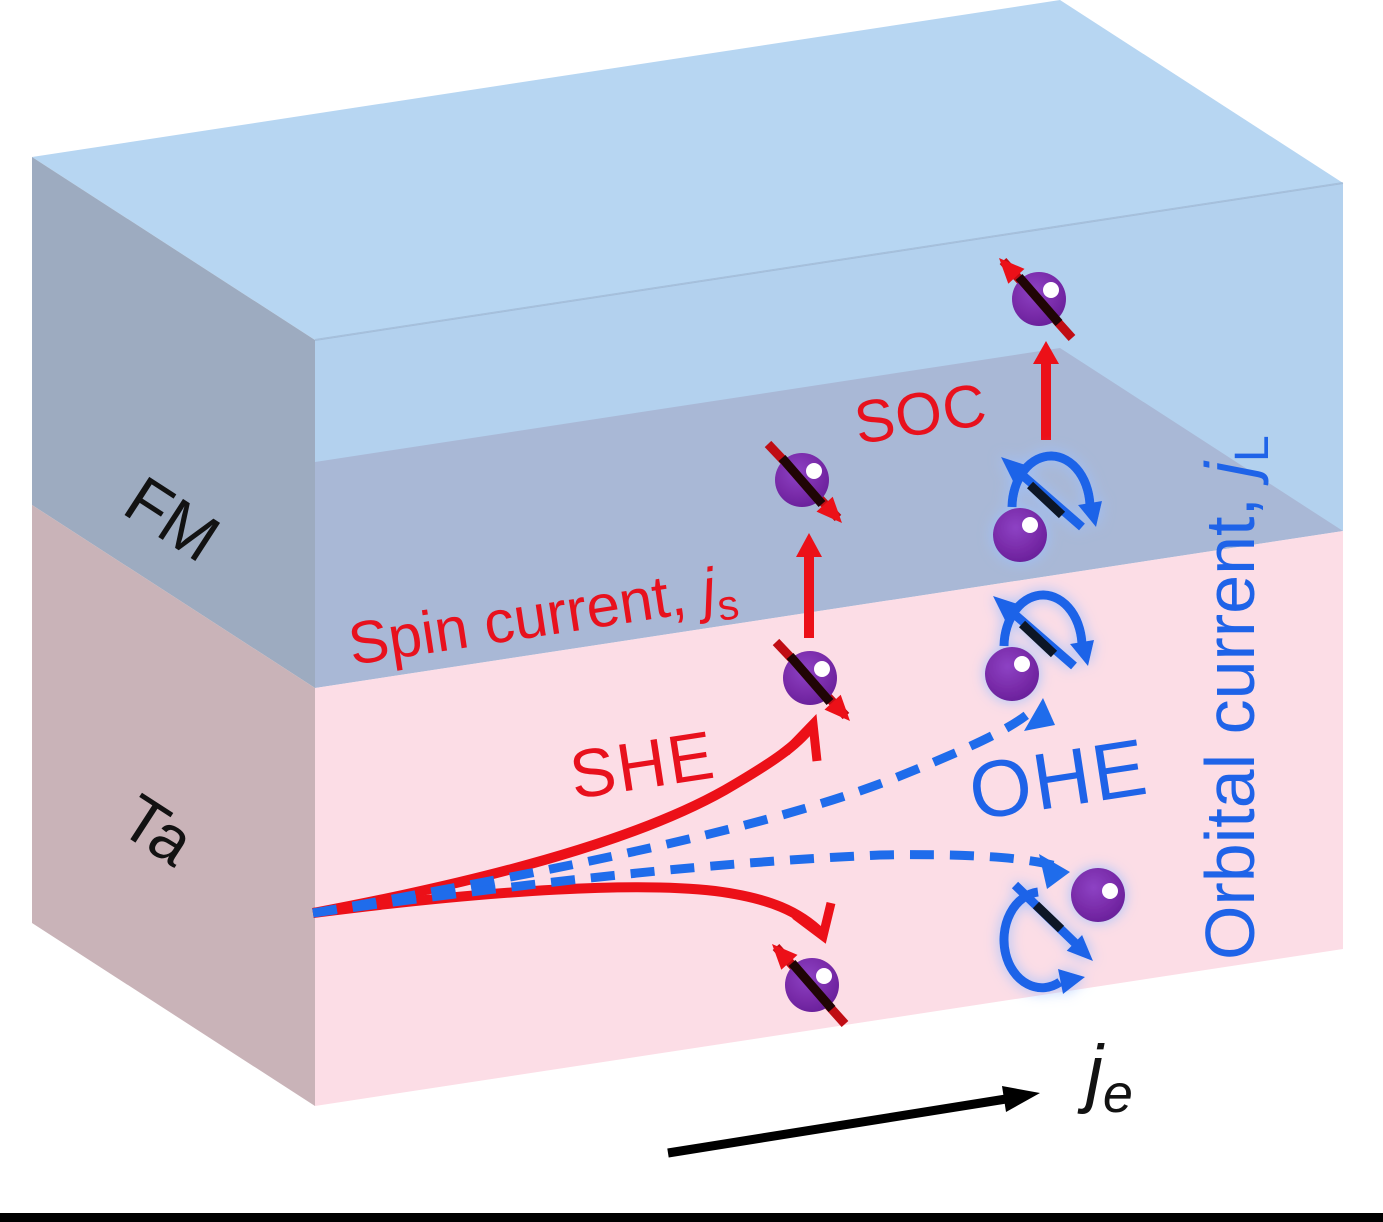 The height and width of the screenshot is (1222, 1383). I want to click on charge-current-symbol: j, so click(1091, 1072).